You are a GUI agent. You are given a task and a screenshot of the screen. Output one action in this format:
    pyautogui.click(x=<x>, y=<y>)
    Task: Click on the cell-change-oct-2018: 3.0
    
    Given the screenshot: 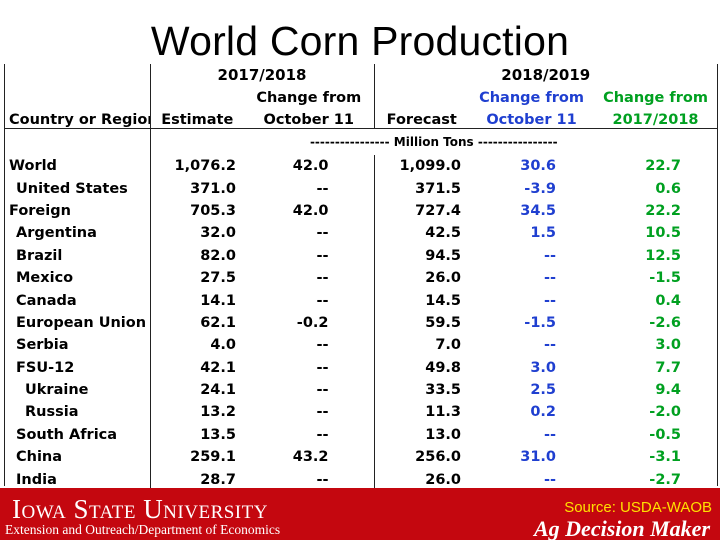 What is the action you would take?
    pyautogui.click(x=543, y=367)
    